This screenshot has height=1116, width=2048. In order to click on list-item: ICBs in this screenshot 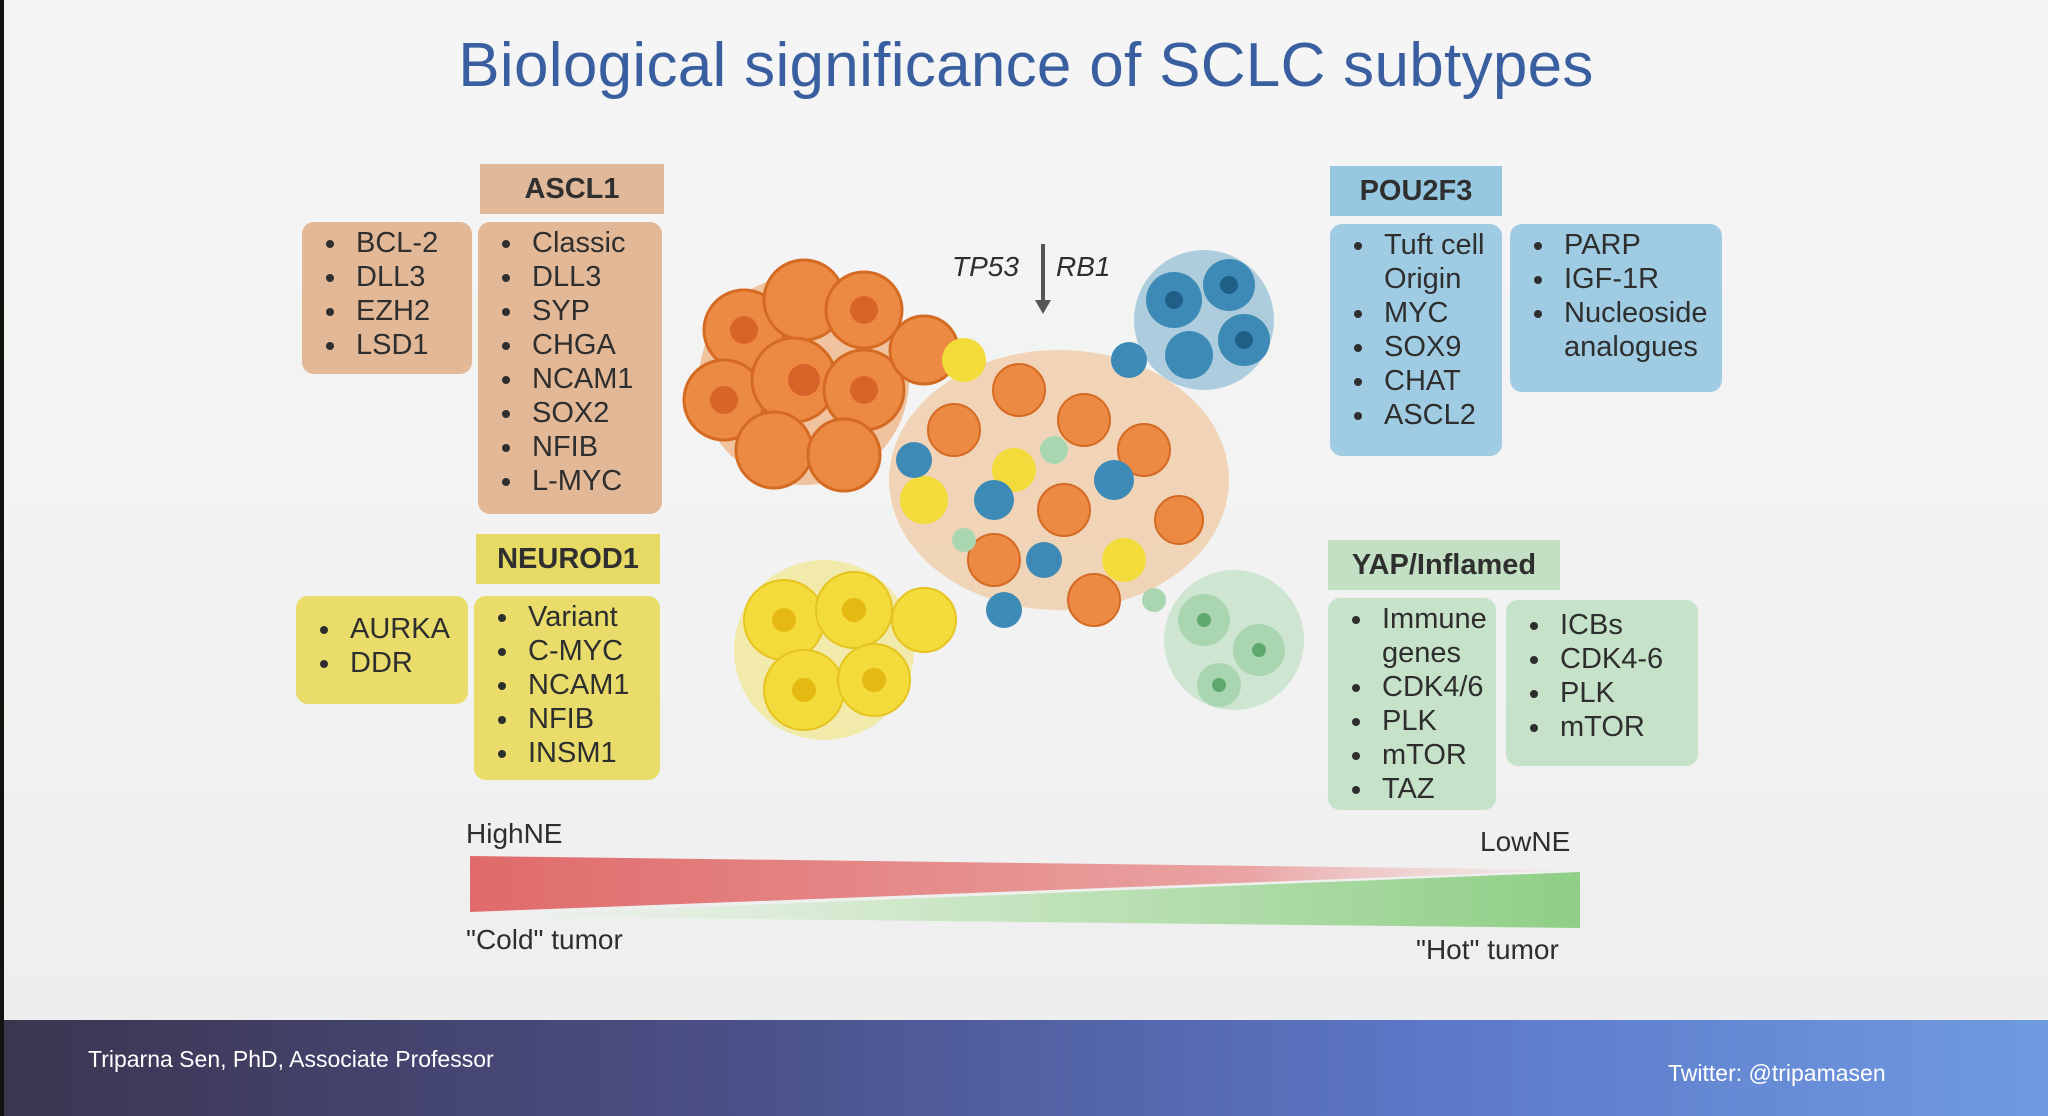, I will do `click(1607, 625)`.